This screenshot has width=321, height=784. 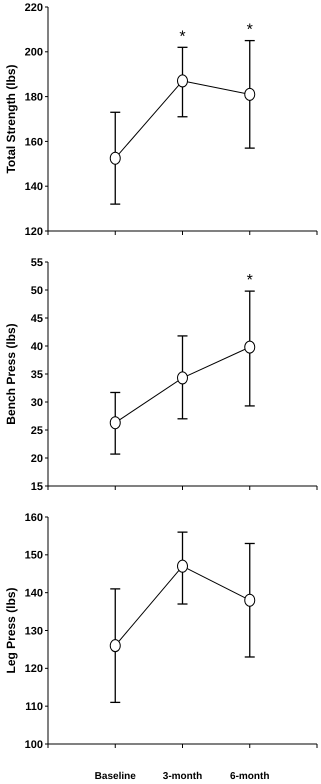 What do you see at coordinates (36, 486) in the screenshot?
I see `y-tick-label: 15` at bounding box center [36, 486].